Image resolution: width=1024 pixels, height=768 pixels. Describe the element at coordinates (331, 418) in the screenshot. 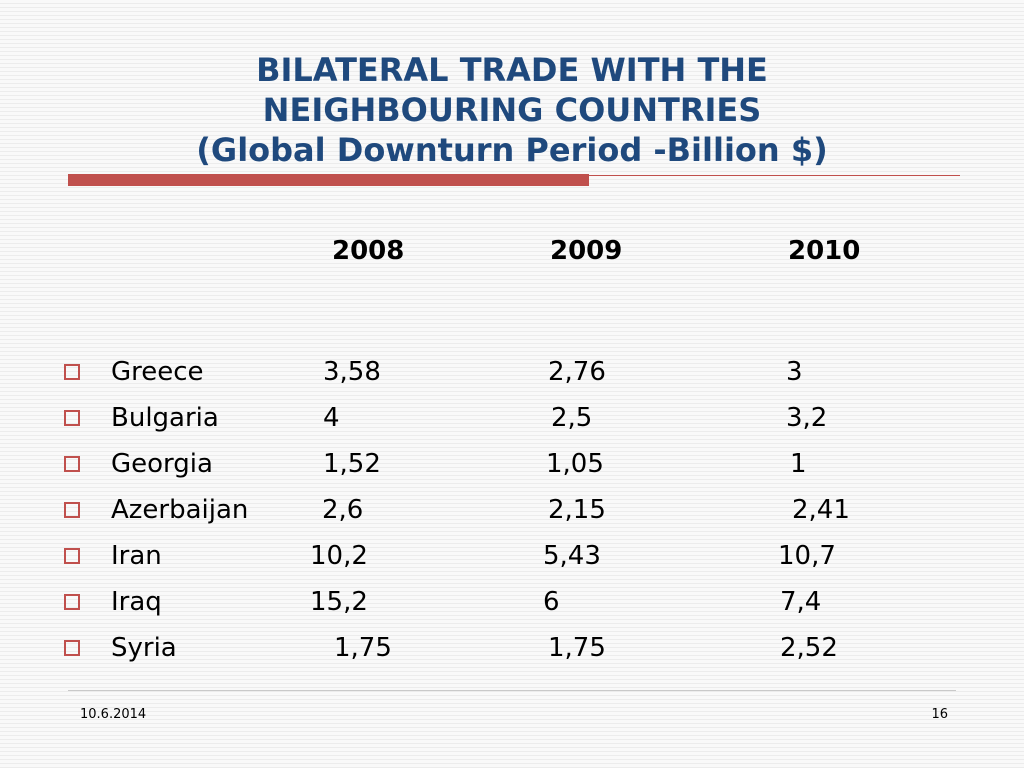

I see `value-2008: 4` at that location.